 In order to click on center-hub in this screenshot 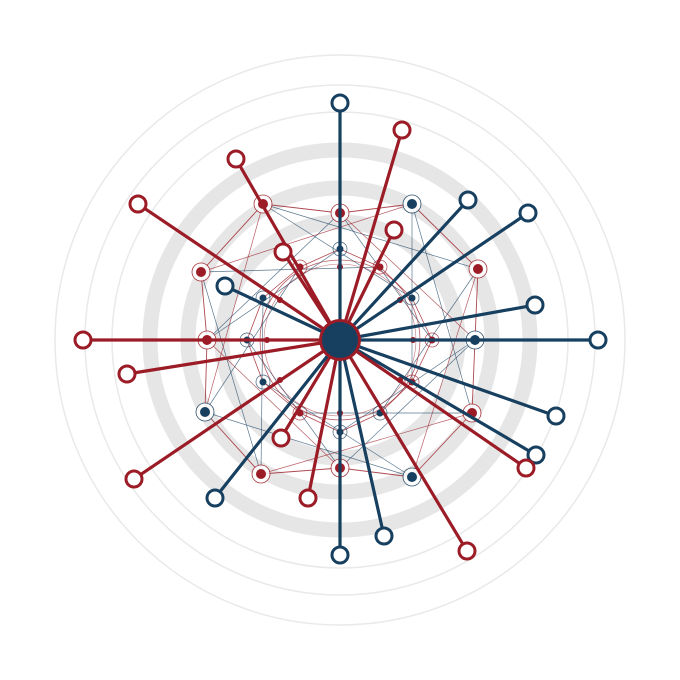, I will do `click(340, 340)`.